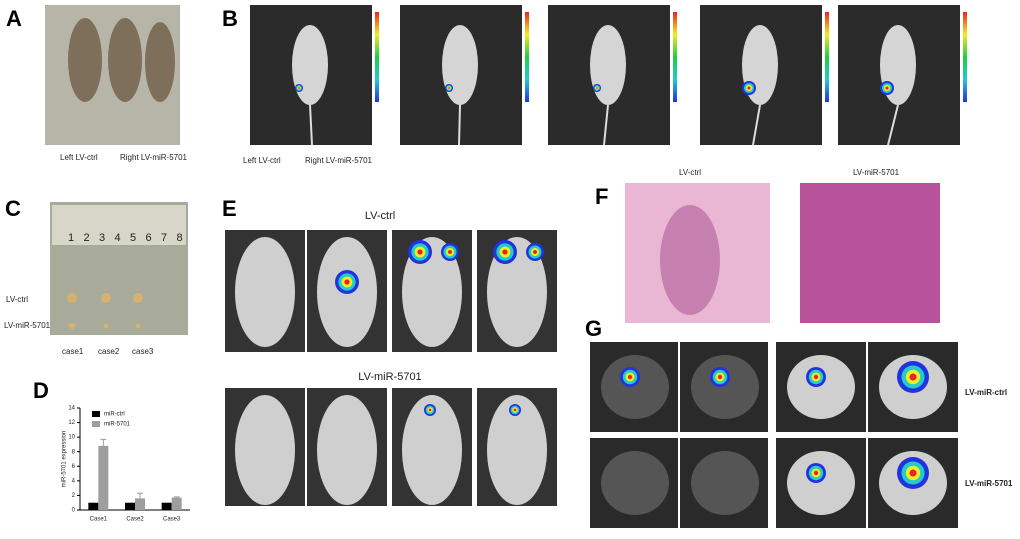  Describe the element at coordinates (41, 390) in the screenshot. I see `panel-label: D` at that location.